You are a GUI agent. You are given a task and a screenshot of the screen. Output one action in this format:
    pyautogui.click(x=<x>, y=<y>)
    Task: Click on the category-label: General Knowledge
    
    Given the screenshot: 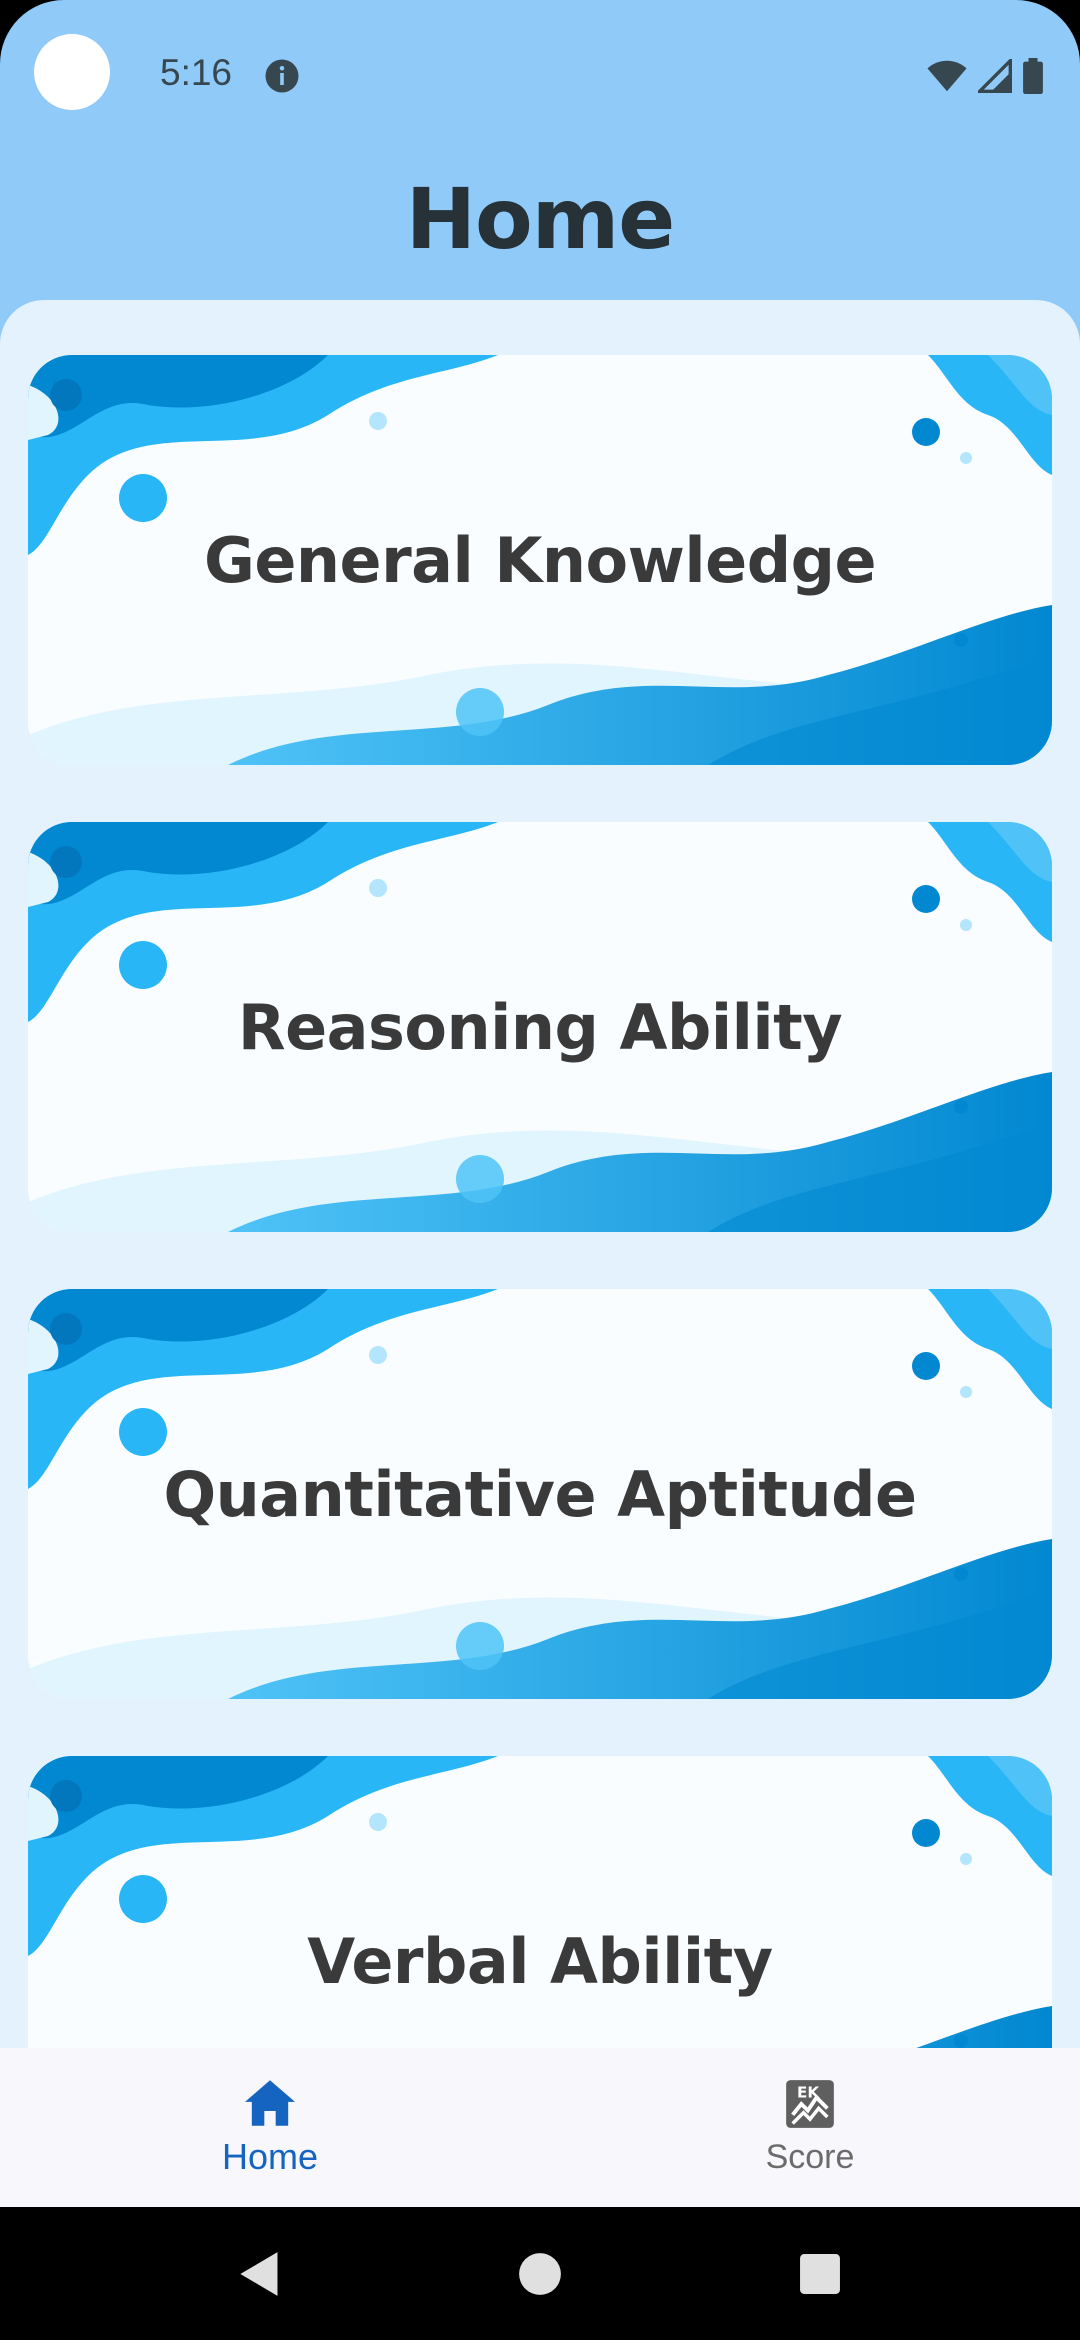 What is the action you would take?
    pyautogui.click(x=540, y=560)
    